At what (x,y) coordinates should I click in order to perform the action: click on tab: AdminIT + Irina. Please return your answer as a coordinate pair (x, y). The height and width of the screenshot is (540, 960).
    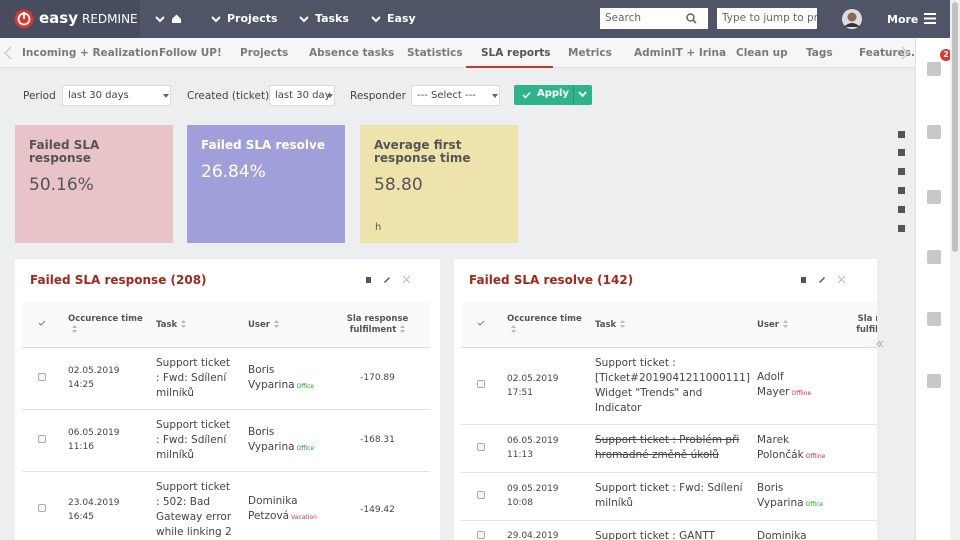
    Looking at the image, I should click on (680, 53).